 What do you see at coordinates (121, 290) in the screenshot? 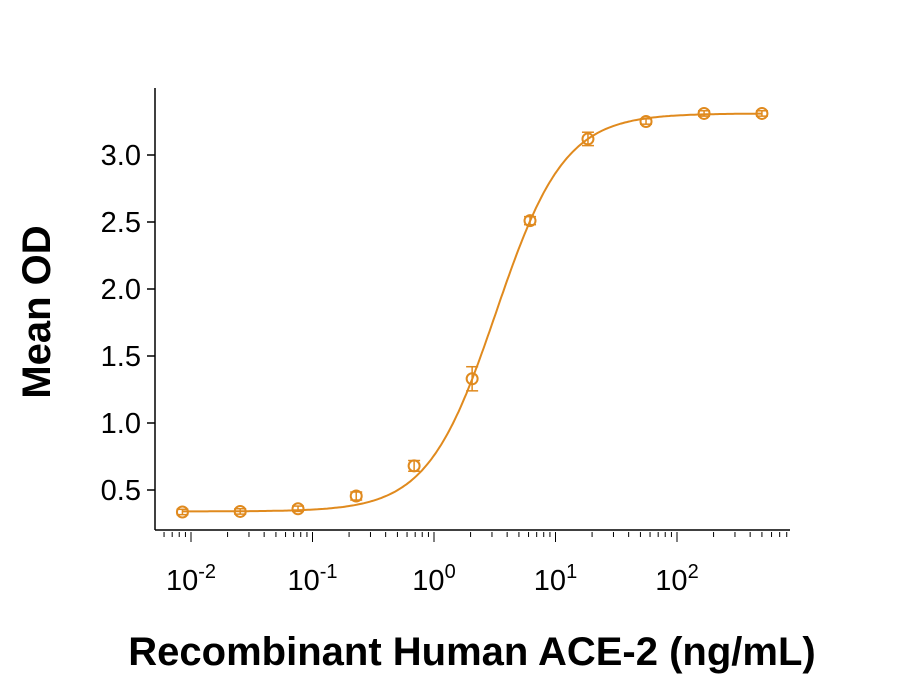
I see `y-tick-label: 2.0` at bounding box center [121, 290].